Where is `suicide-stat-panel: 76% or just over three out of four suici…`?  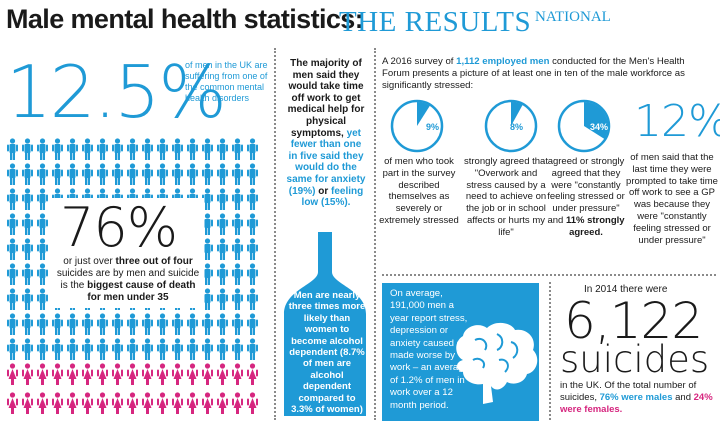
suicide-stat-panel: 76% or just over three out of four suici… is located at coordinates (128, 253).